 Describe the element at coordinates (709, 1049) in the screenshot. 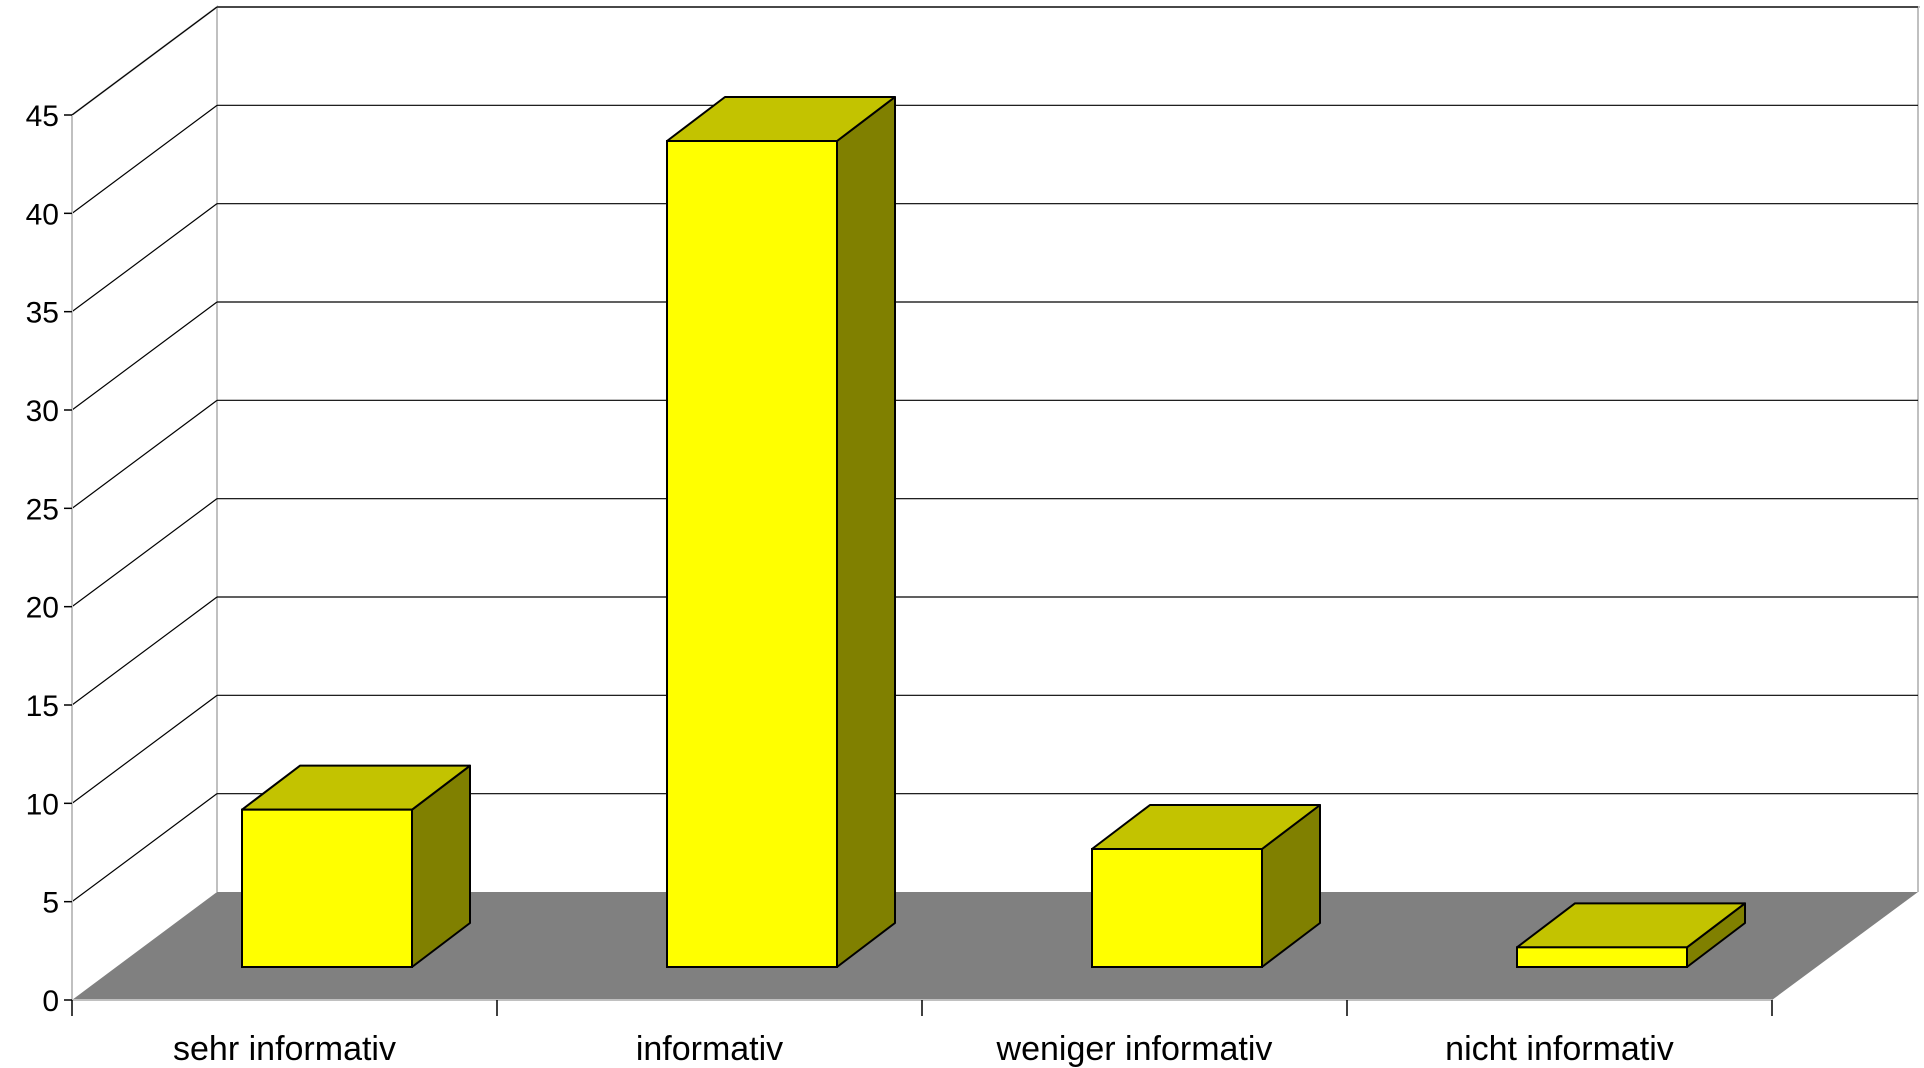

I see `x-category-label: informativ` at that location.